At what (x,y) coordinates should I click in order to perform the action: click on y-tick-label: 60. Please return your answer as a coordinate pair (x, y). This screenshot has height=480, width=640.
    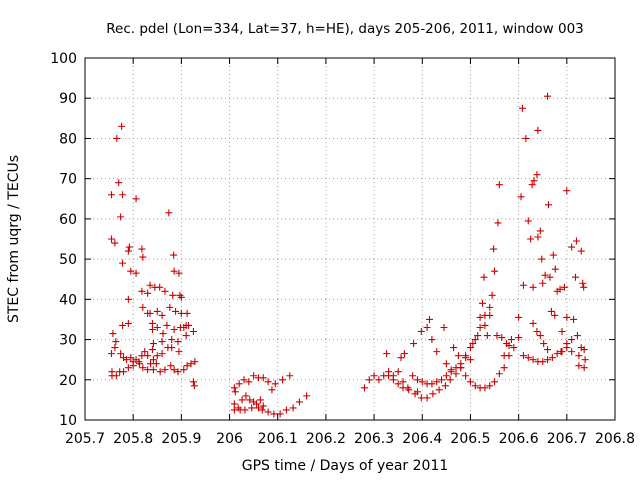
    Looking at the image, I should click on (68, 220).